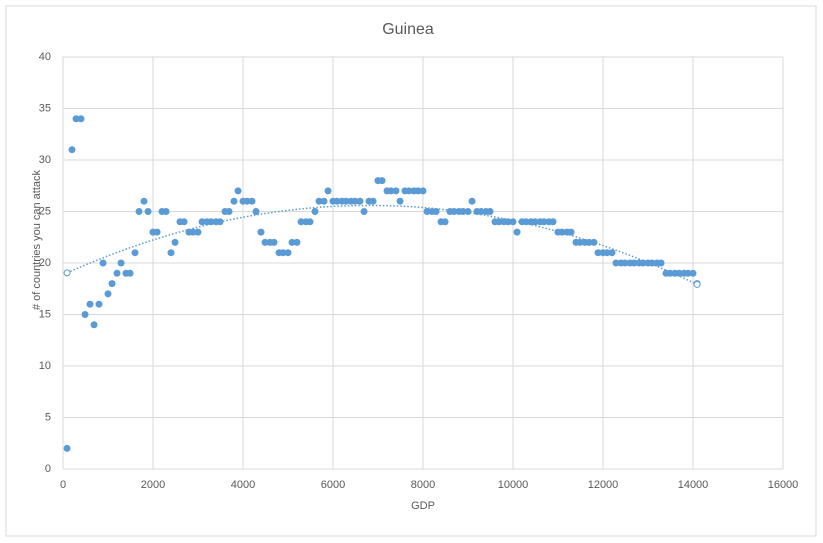  I want to click on y-axis-title: # of countries you can attack, so click(37, 239).